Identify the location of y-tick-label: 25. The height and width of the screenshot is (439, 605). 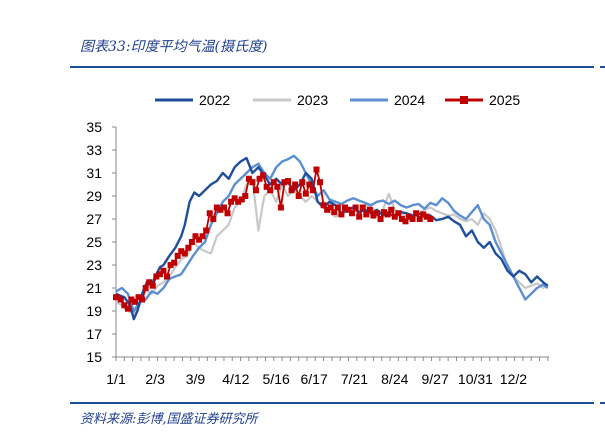
(94, 242).